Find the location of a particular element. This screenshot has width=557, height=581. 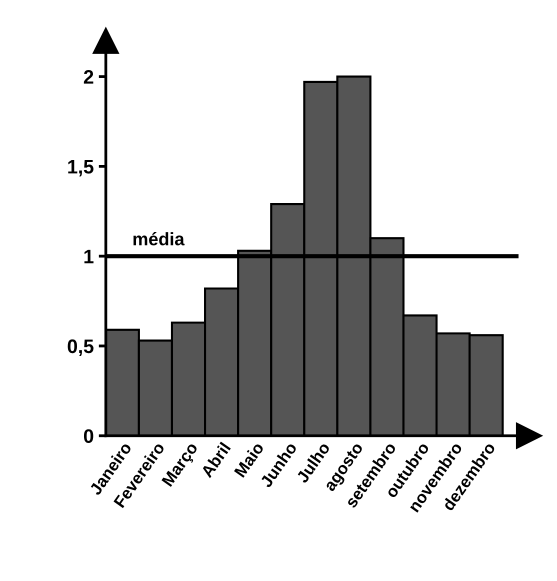

ref-line-label: média is located at coordinates (159, 239).